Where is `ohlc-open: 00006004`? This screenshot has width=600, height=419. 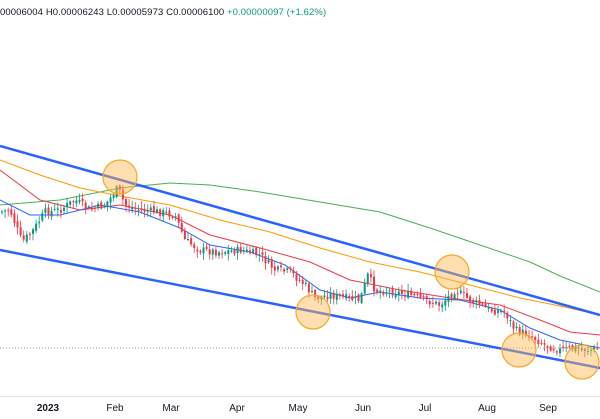
ohlc-open: 00006004 is located at coordinates (22, 12).